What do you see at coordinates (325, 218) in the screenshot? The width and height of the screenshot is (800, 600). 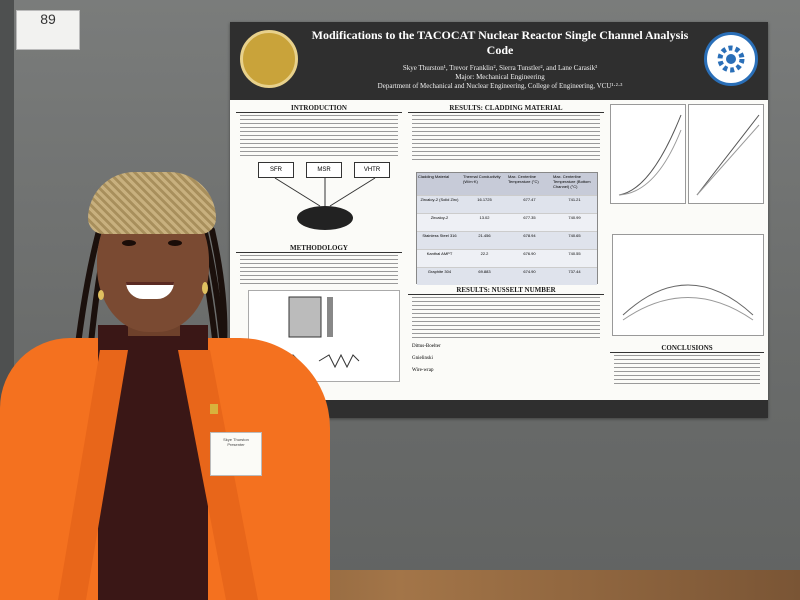 I see `tacocat-logo-icon` at bounding box center [325, 218].